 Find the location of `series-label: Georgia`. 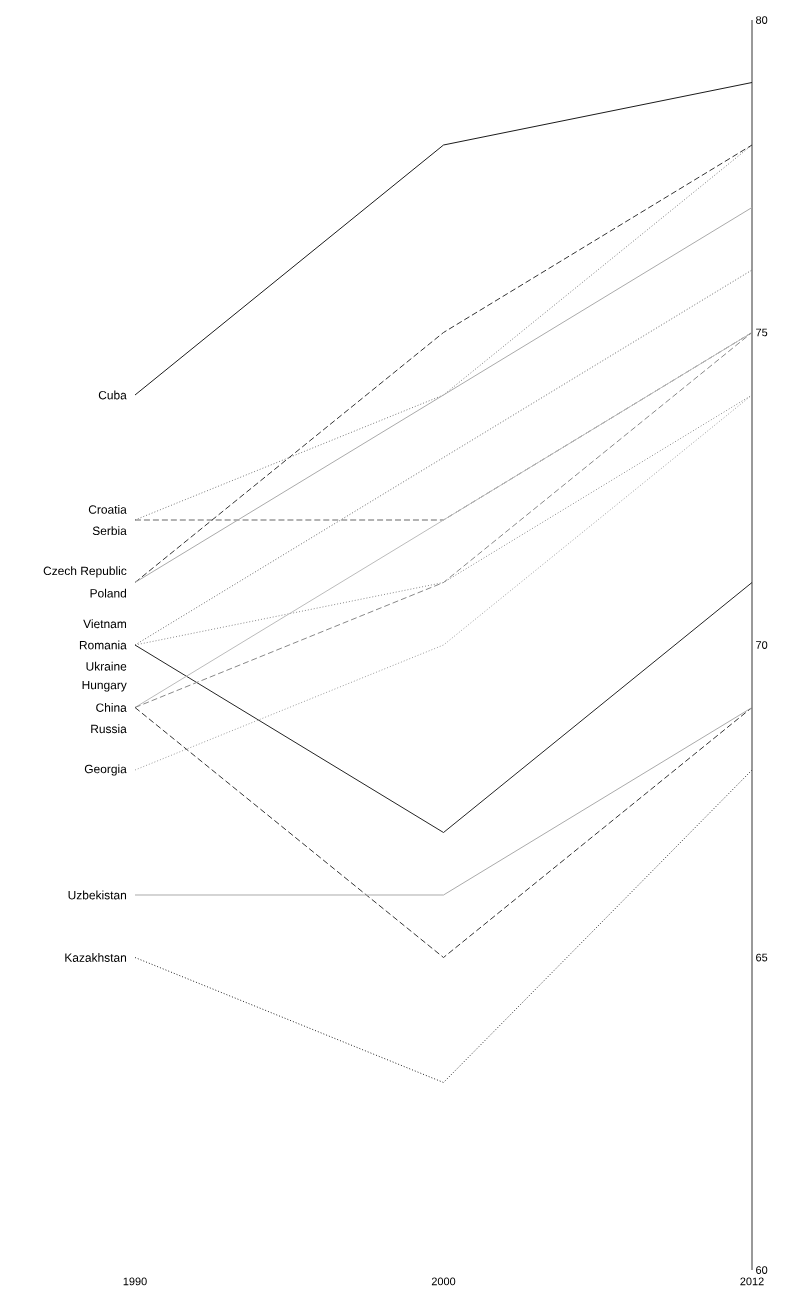

series-label: Georgia is located at coordinates (105, 770).